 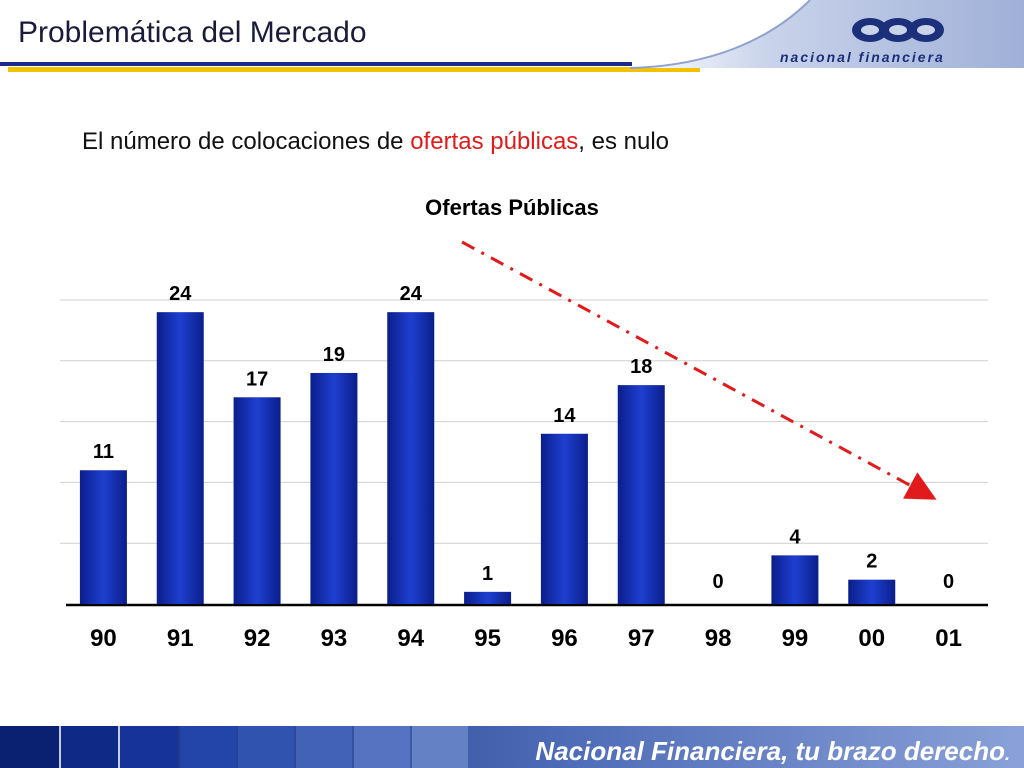 What do you see at coordinates (316, 64) in the screenshot?
I see `title-rule` at bounding box center [316, 64].